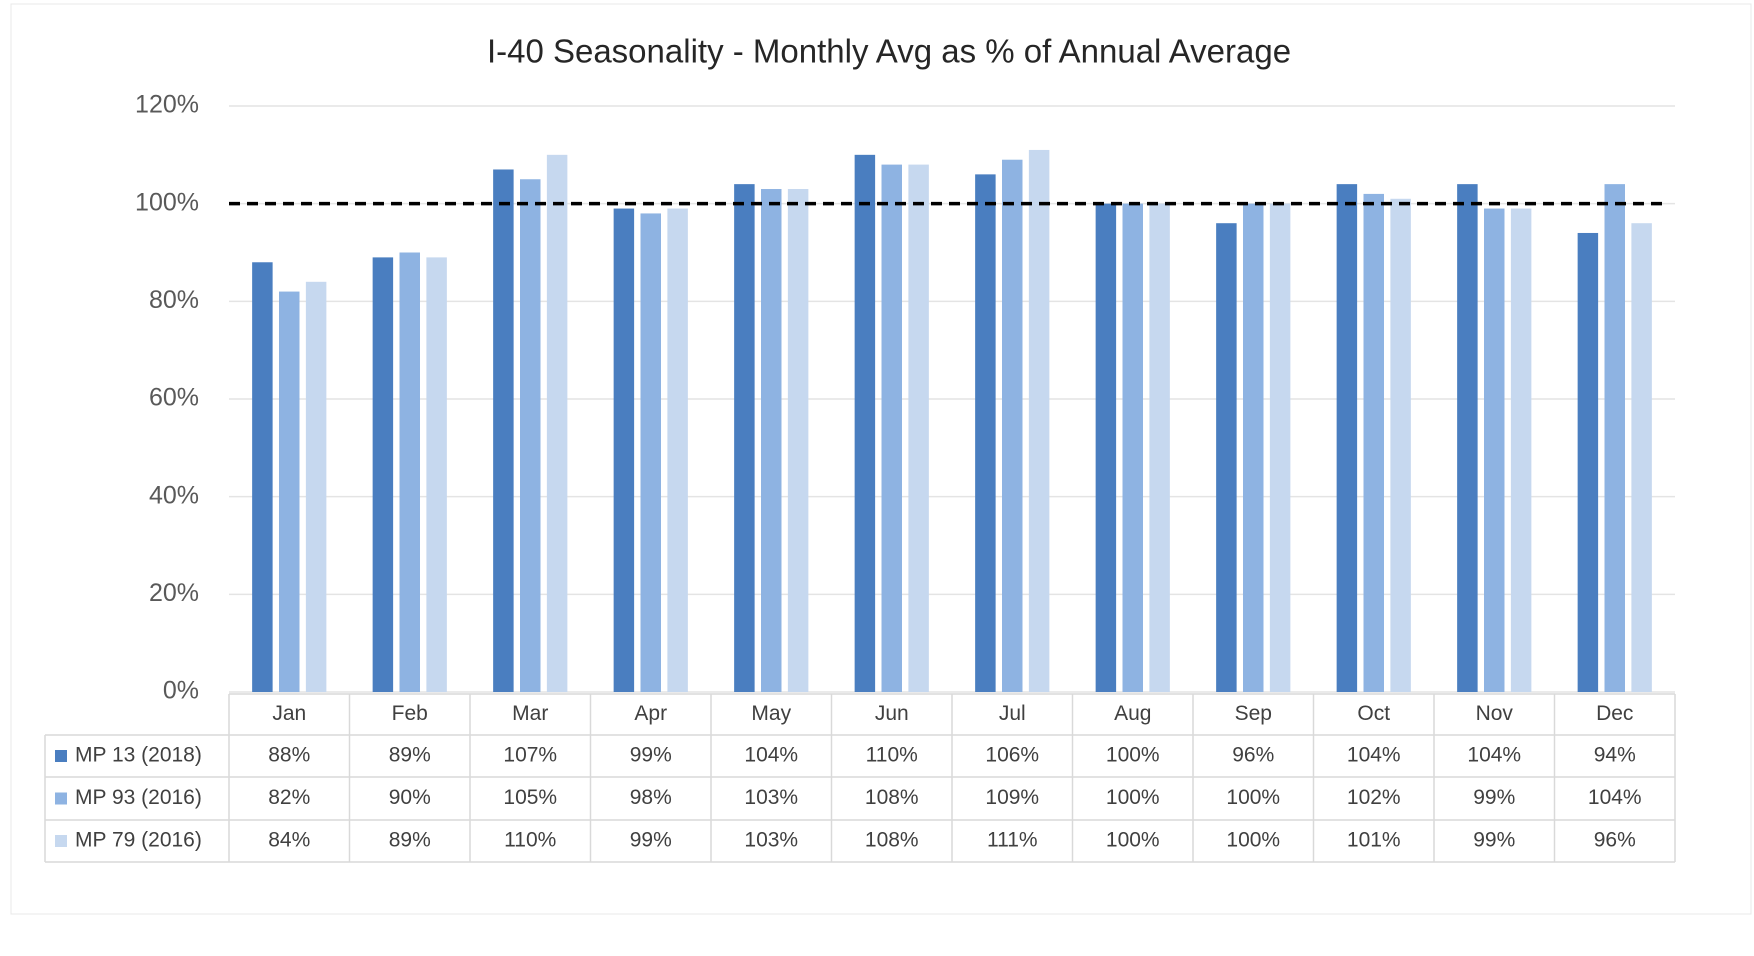 The image size is (1754, 956). I want to click on y-tick-label: 100%, so click(167, 202).